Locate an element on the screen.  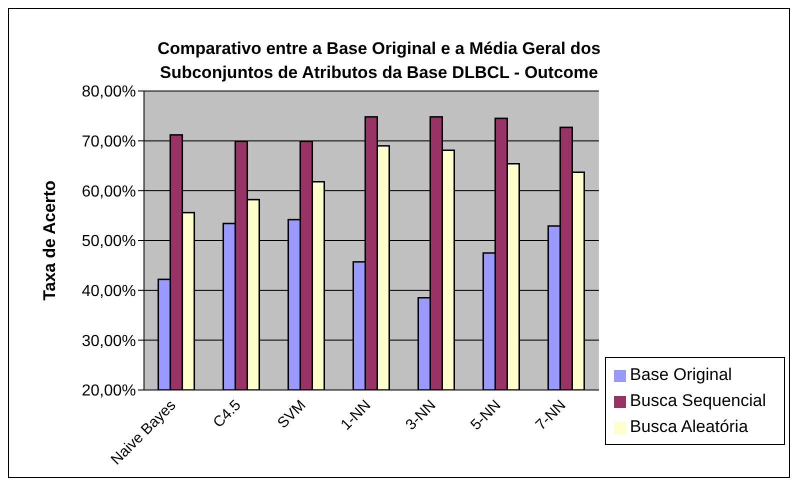
y-tick-label: 60,00% is located at coordinates (109, 191).